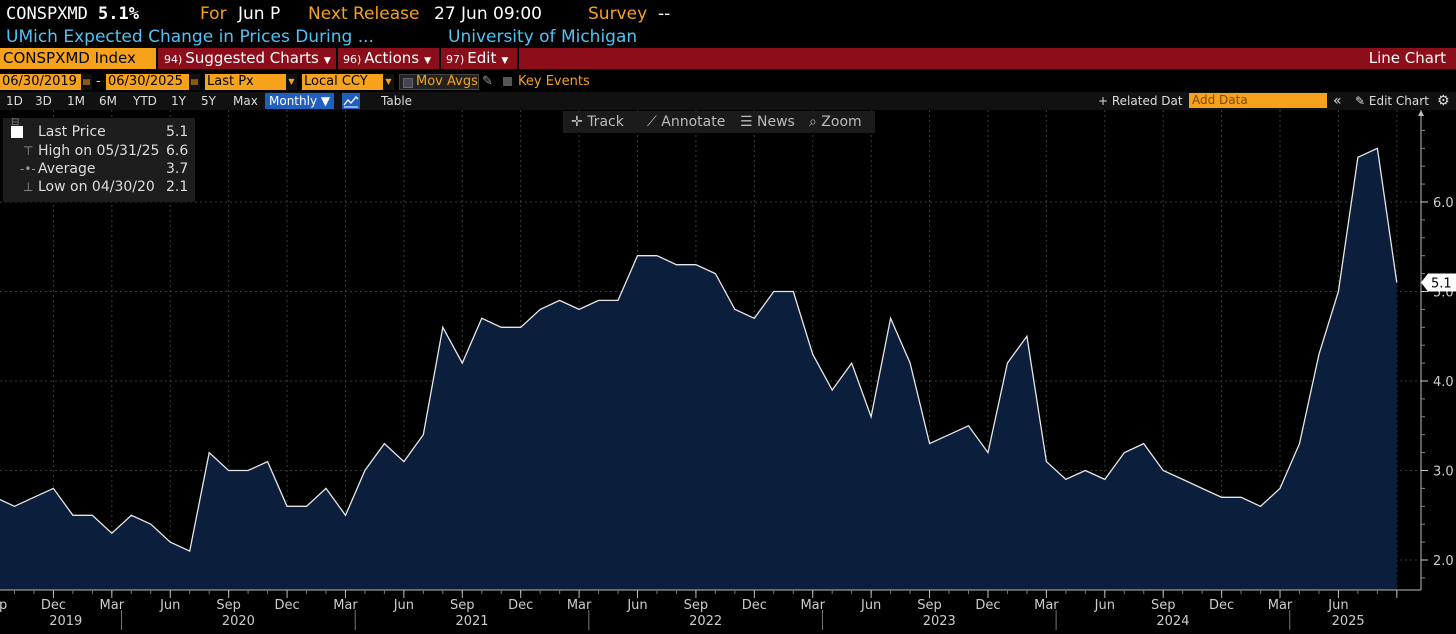 Image resolution: width=1456 pixels, height=634 pixels. Describe the element at coordinates (397, 101) in the screenshot. I see `table-button: Table` at that location.